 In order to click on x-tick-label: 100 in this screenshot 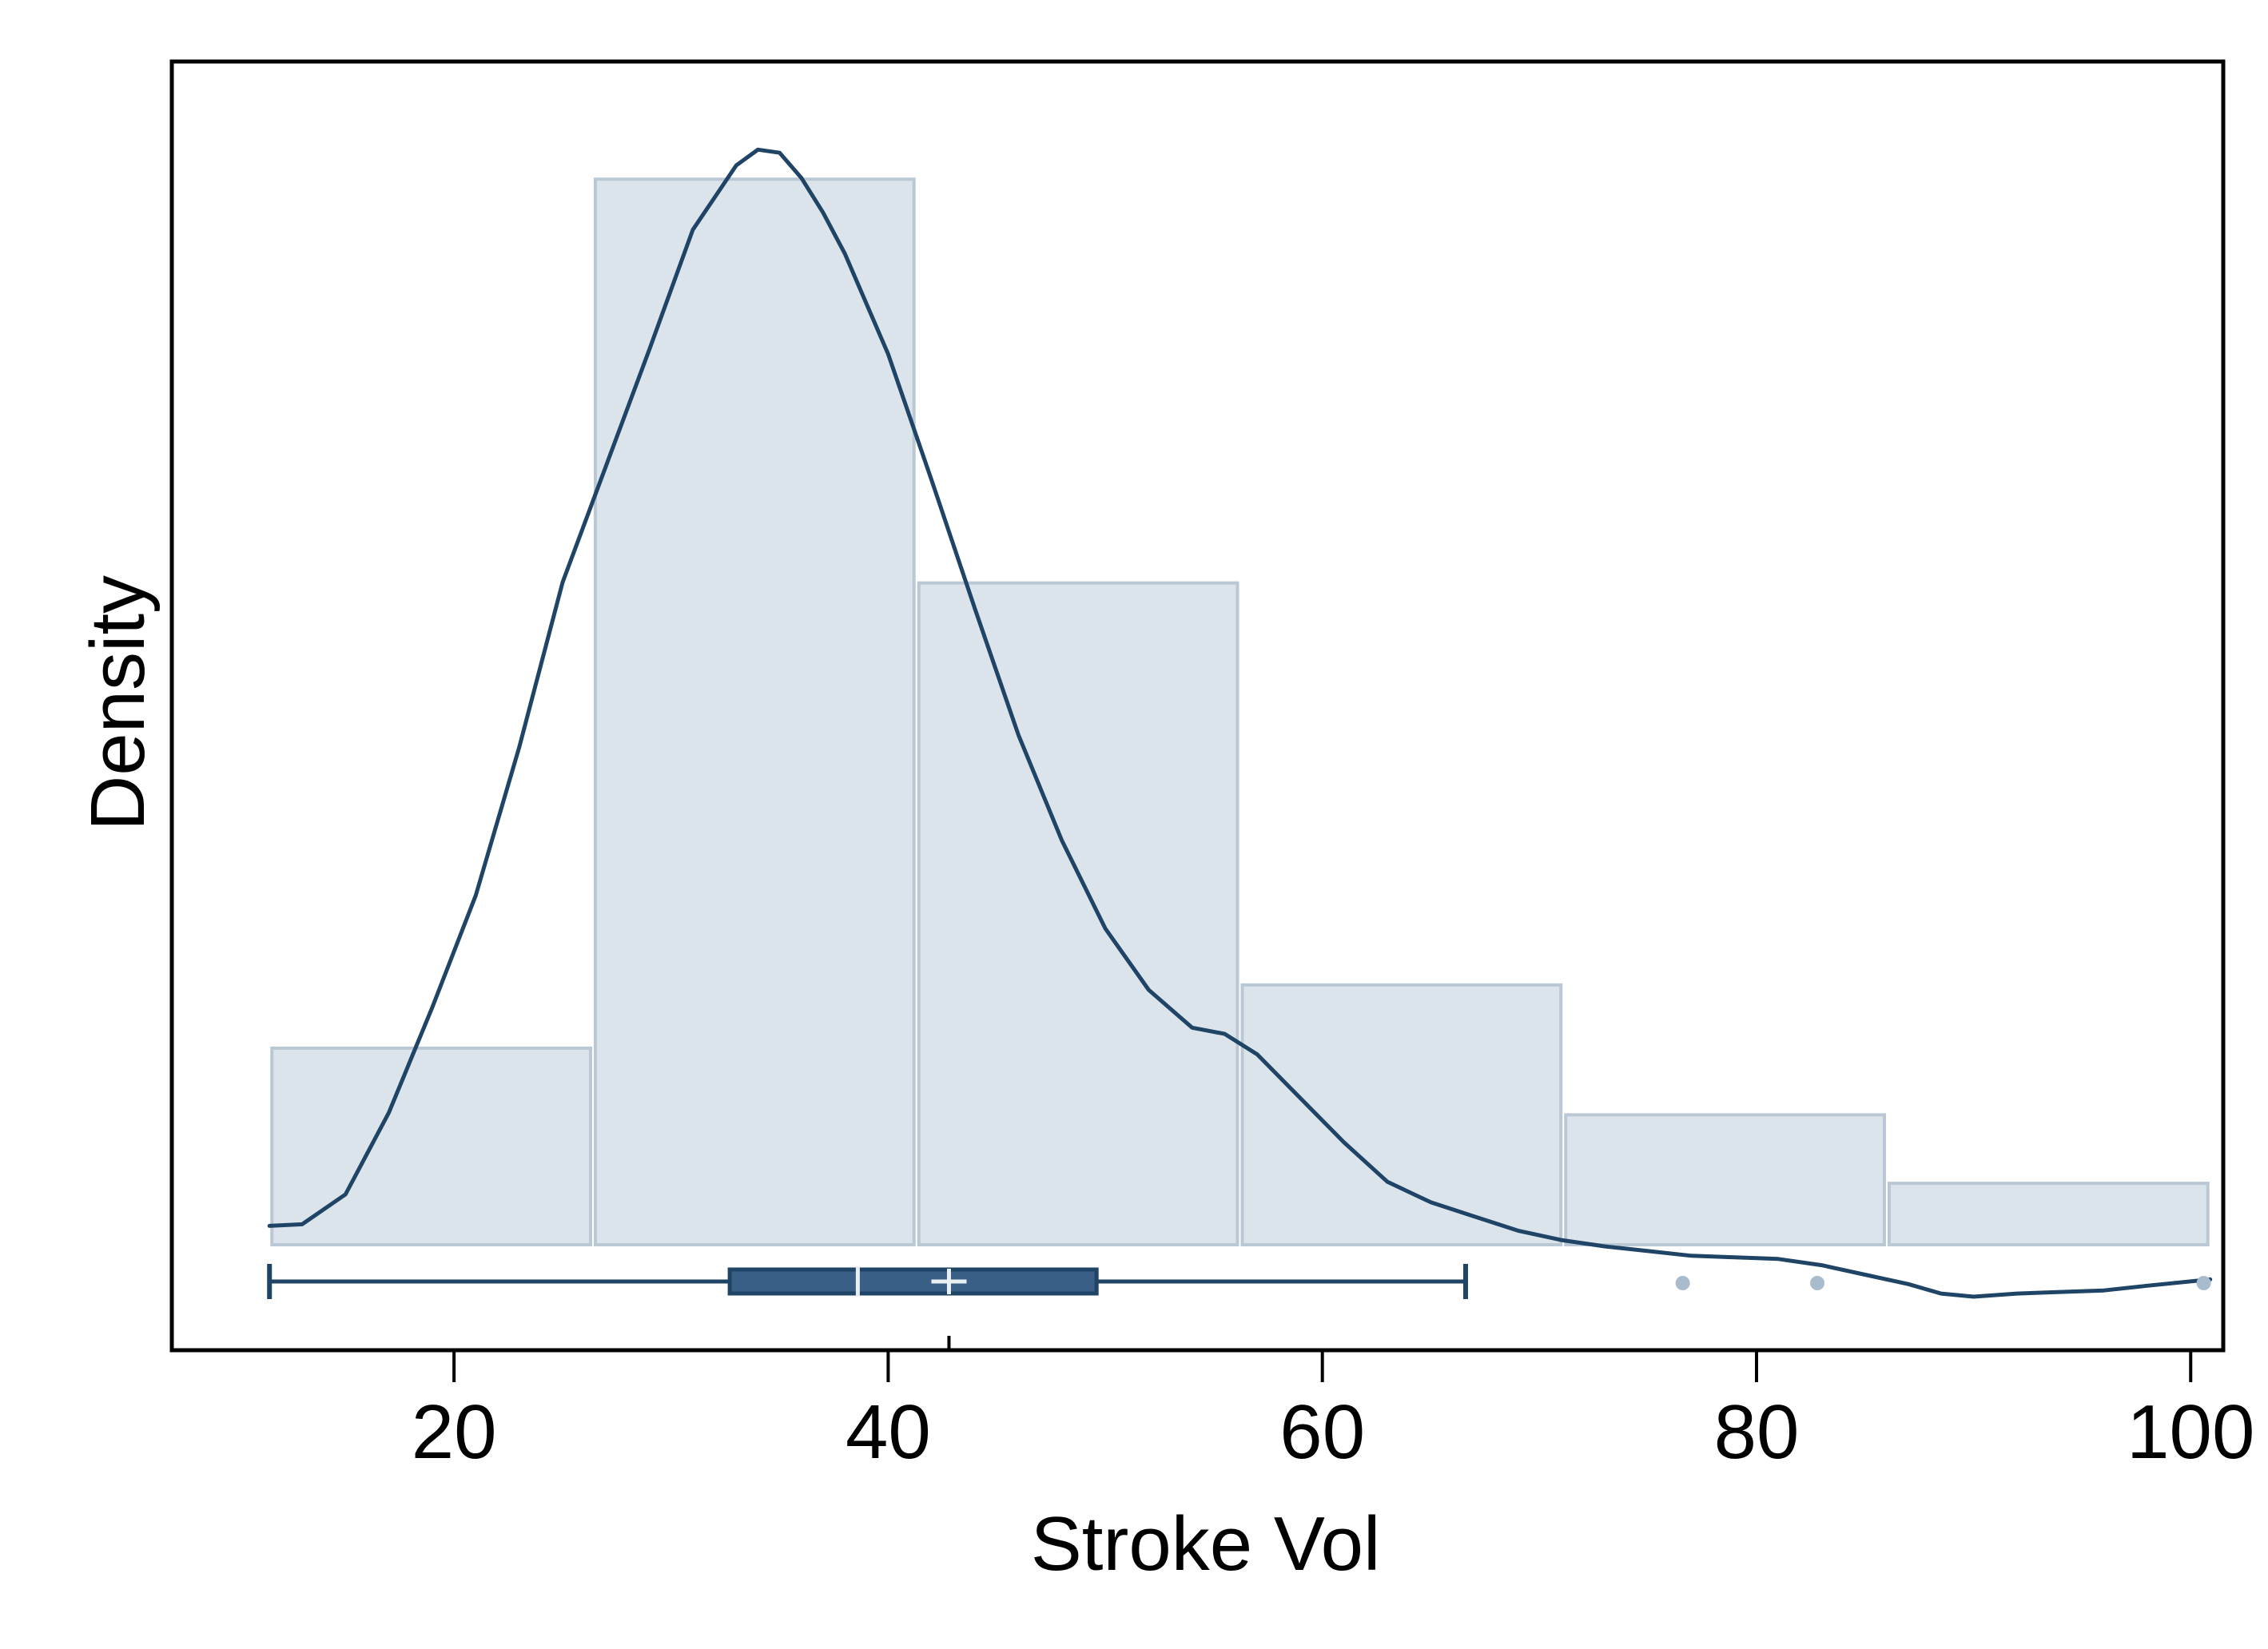, I will do `click(2190, 1432)`.